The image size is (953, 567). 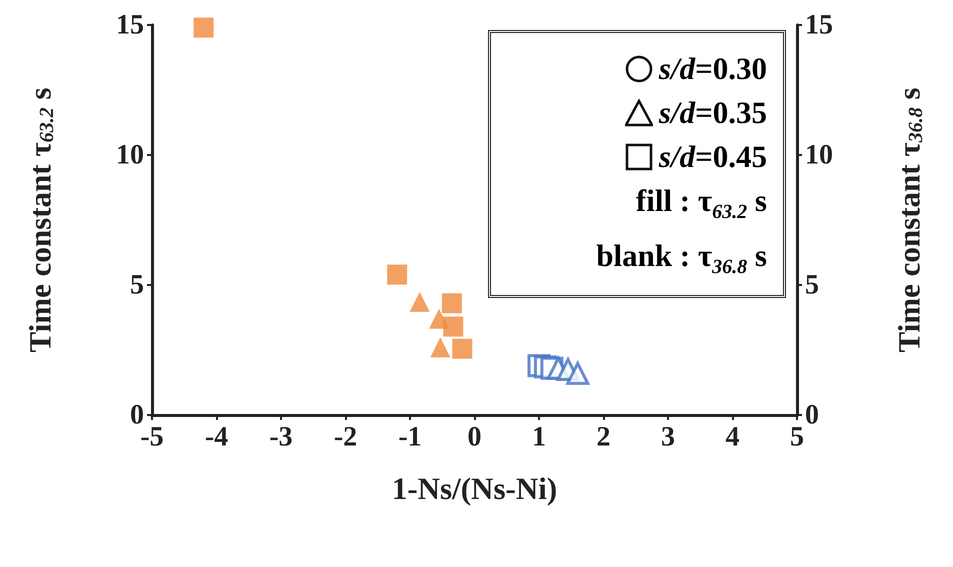 I want to click on y-tick-label: 15, so click(x=130, y=25).